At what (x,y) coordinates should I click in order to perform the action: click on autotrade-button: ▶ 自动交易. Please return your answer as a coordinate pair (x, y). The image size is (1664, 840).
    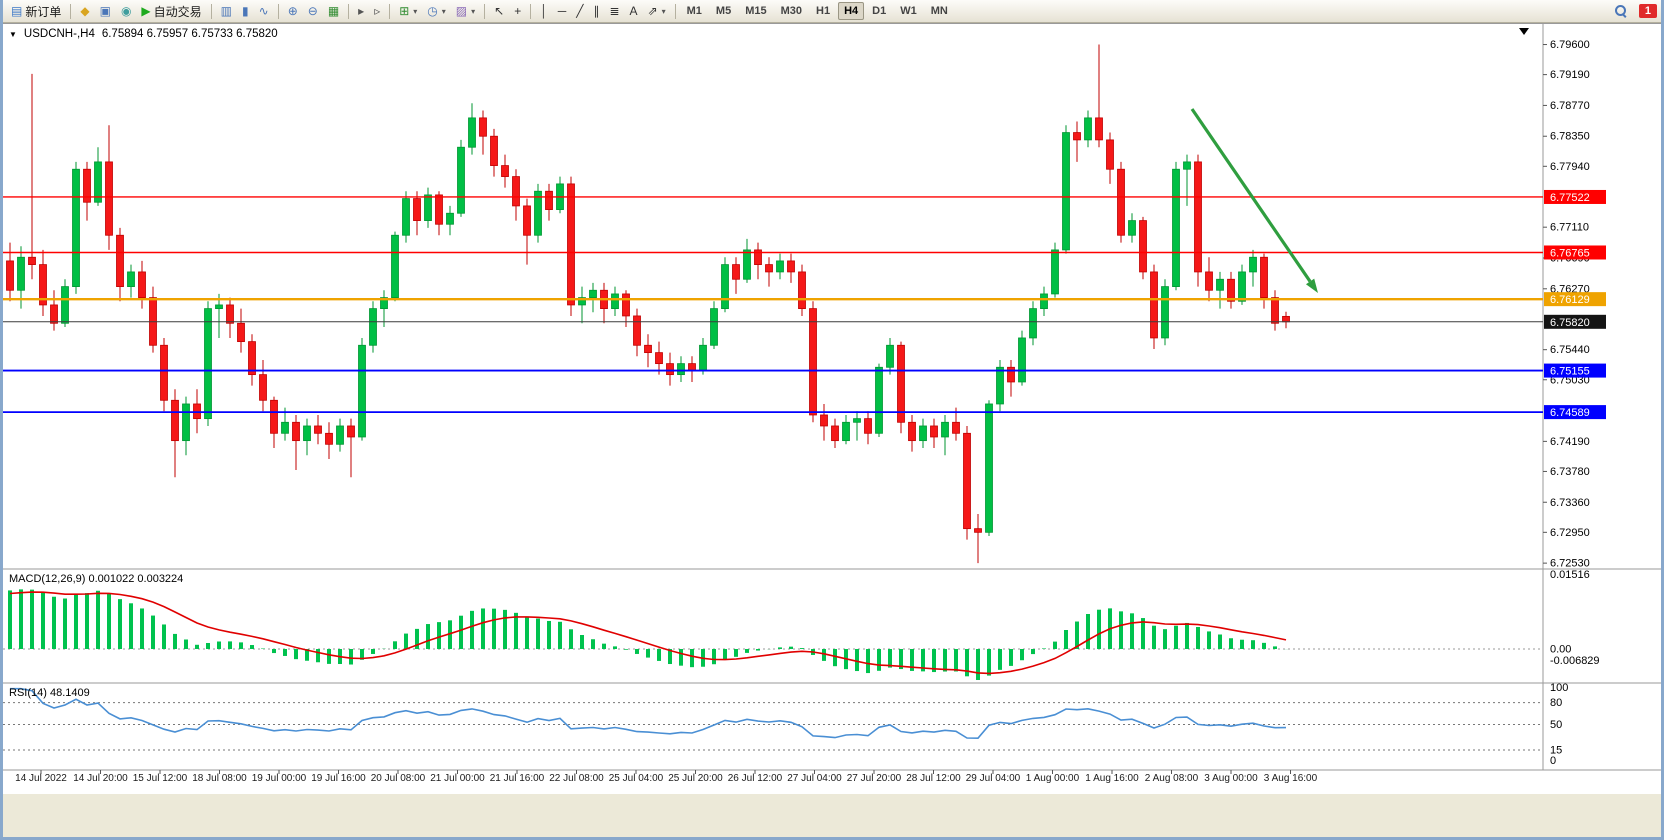
    Looking at the image, I should click on (171, 11).